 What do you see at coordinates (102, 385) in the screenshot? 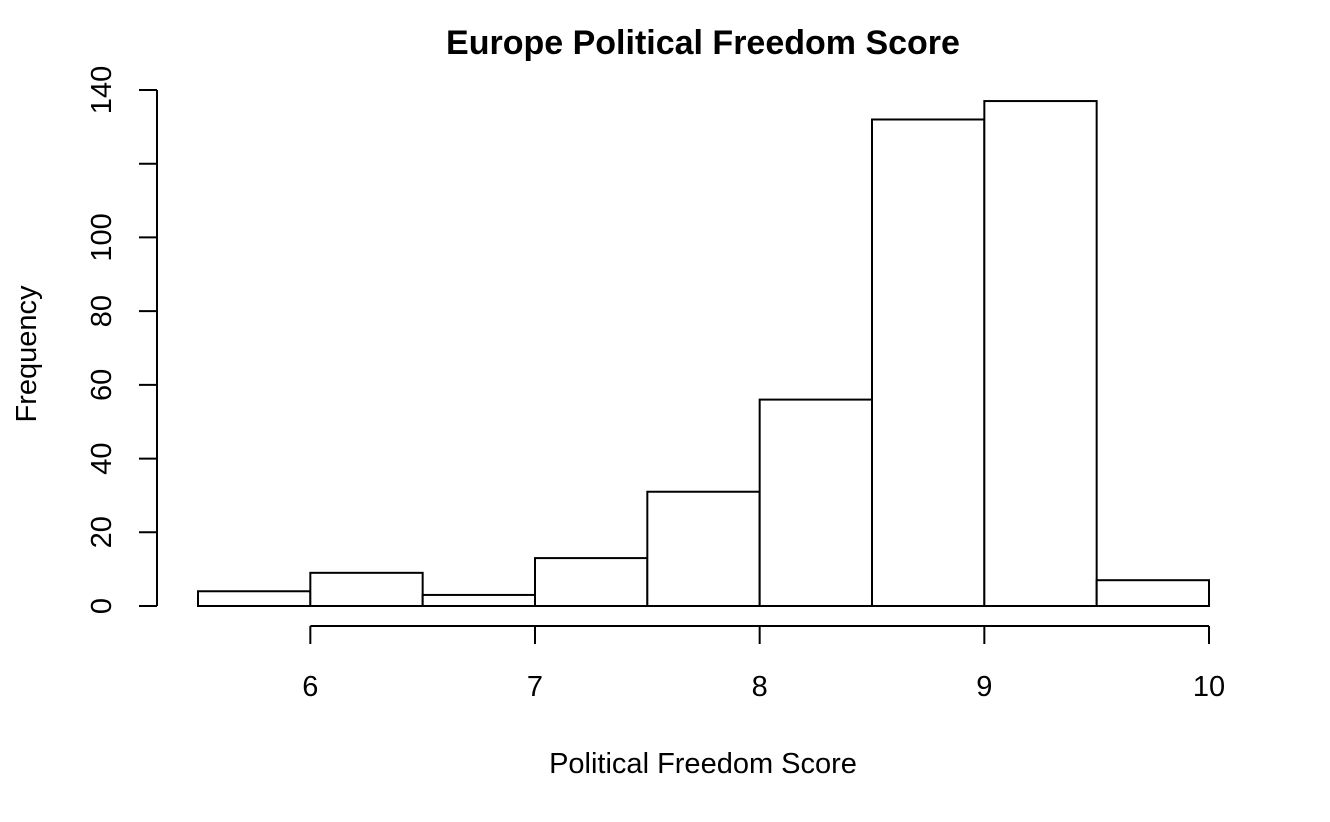
I see `y-axis-tick-label: 60` at bounding box center [102, 385].